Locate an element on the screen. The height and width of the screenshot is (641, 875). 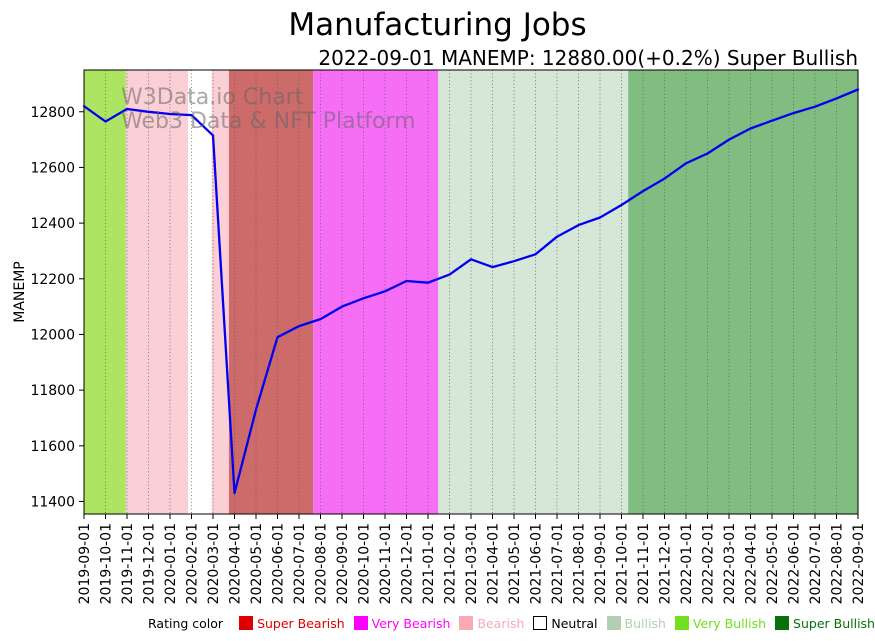
x-tick-label: 2020-06-01 is located at coordinates (279, 563).